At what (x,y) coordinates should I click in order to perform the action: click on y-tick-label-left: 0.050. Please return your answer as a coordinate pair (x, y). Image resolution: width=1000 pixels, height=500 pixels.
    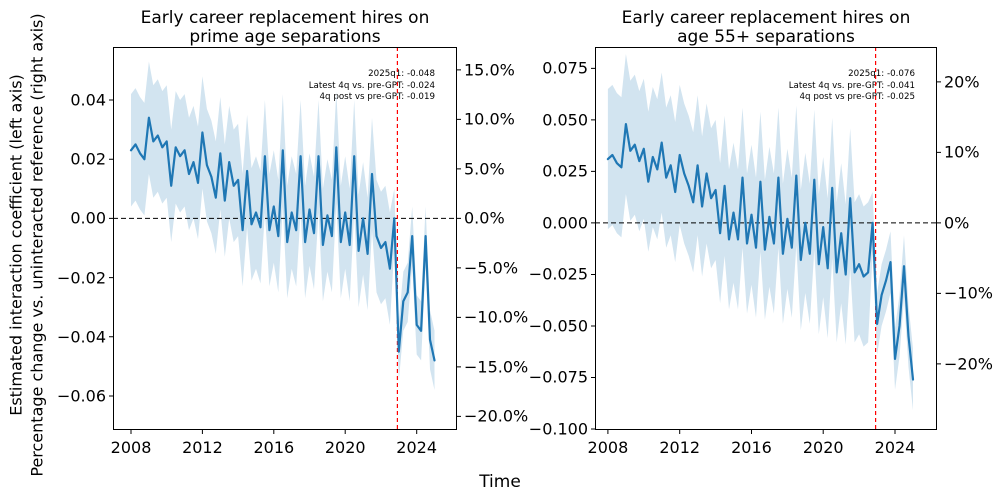
    Looking at the image, I should click on (565, 120).